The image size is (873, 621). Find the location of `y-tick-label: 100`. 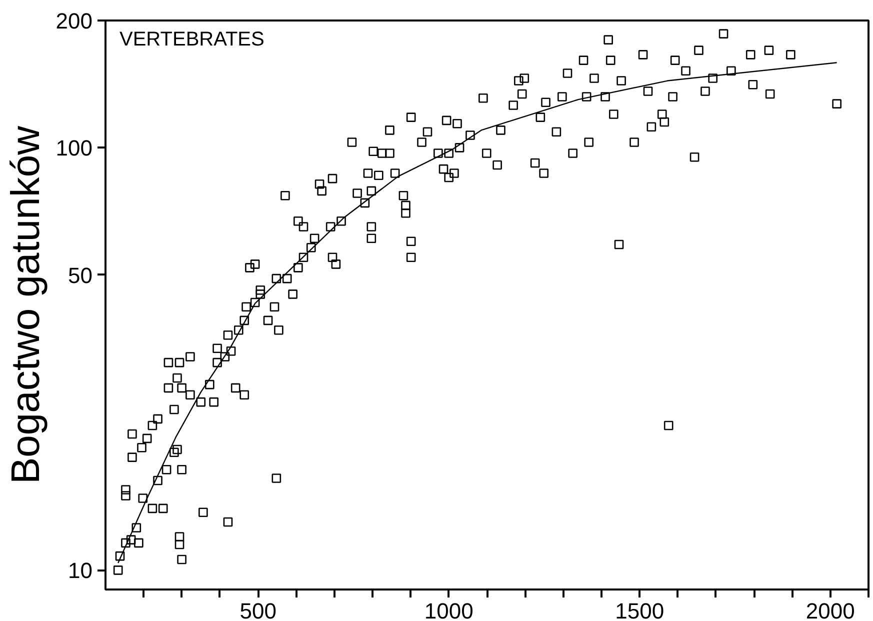

y-tick-label: 100 is located at coordinates (74, 148).